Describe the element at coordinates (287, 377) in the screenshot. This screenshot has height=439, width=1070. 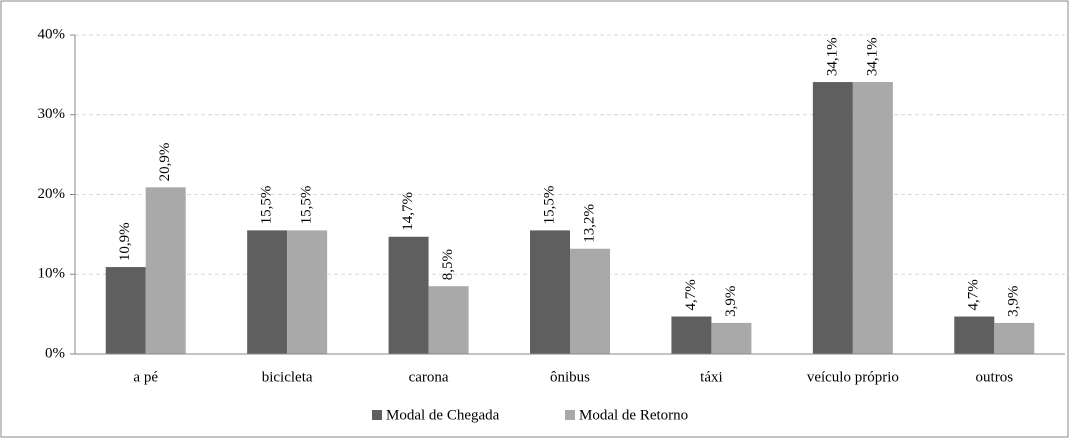
I see `x-tick-label: bicicleta` at that location.